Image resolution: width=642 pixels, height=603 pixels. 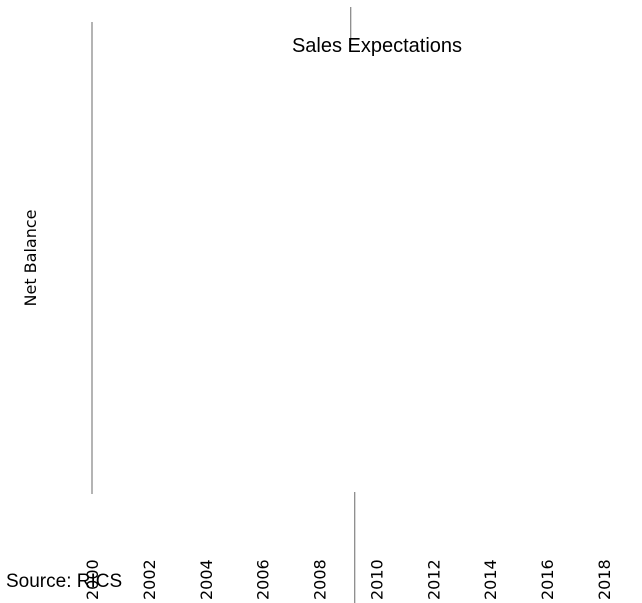 What do you see at coordinates (206, 579) in the screenshot?
I see `x-tick-label: 2004` at bounding box center [206, 579].